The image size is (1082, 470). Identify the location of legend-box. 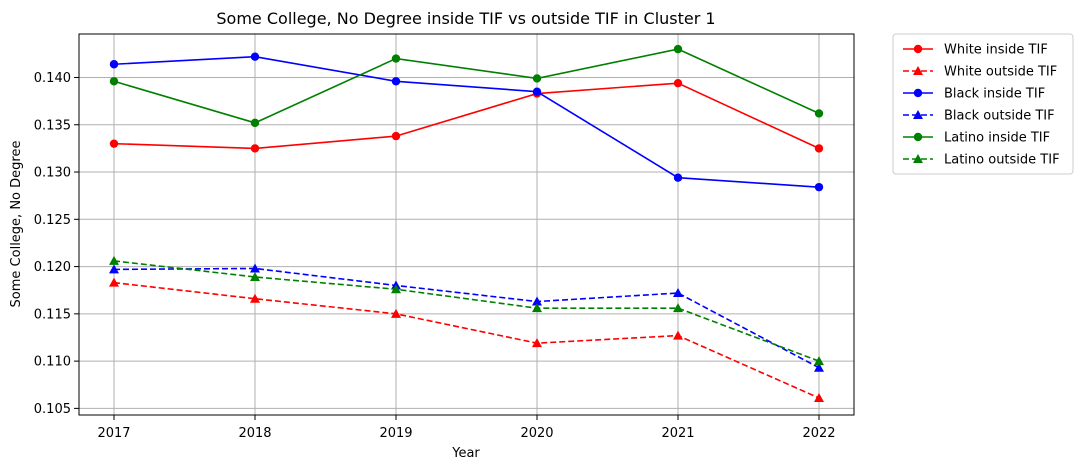
(983, 104).